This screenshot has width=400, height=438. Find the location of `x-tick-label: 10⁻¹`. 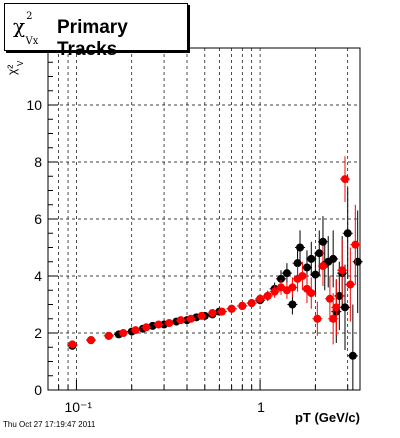

x-tick-label: 10⁻¹ is located at coordinates (78, 407).